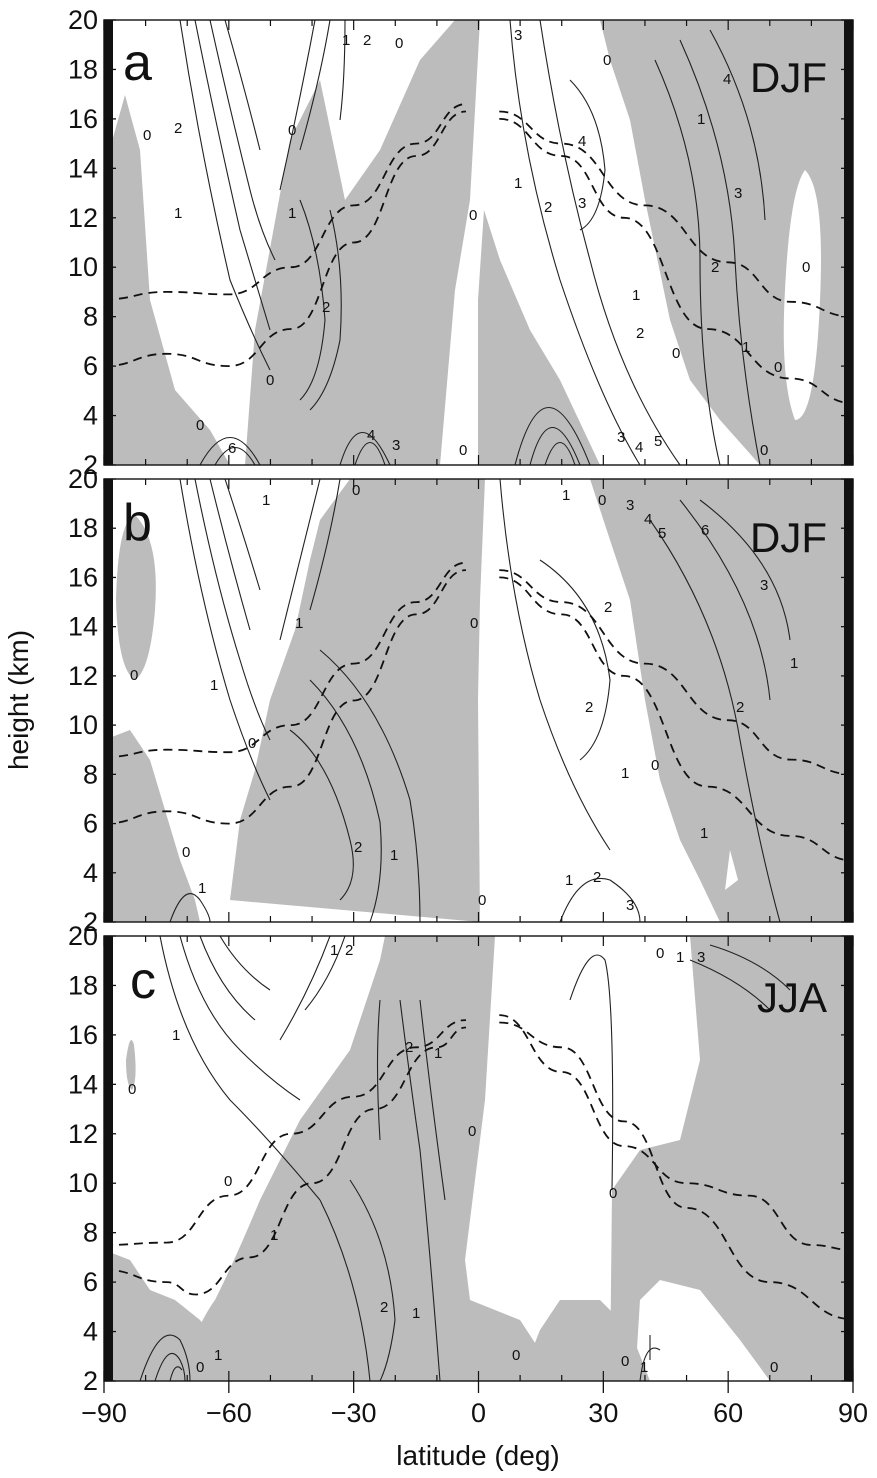 The height and width of the screenshot is (1478, 877). Describe the element at coordinates (83, 1084) in the screenshot. I see `y-tick-label: 14` at that location.